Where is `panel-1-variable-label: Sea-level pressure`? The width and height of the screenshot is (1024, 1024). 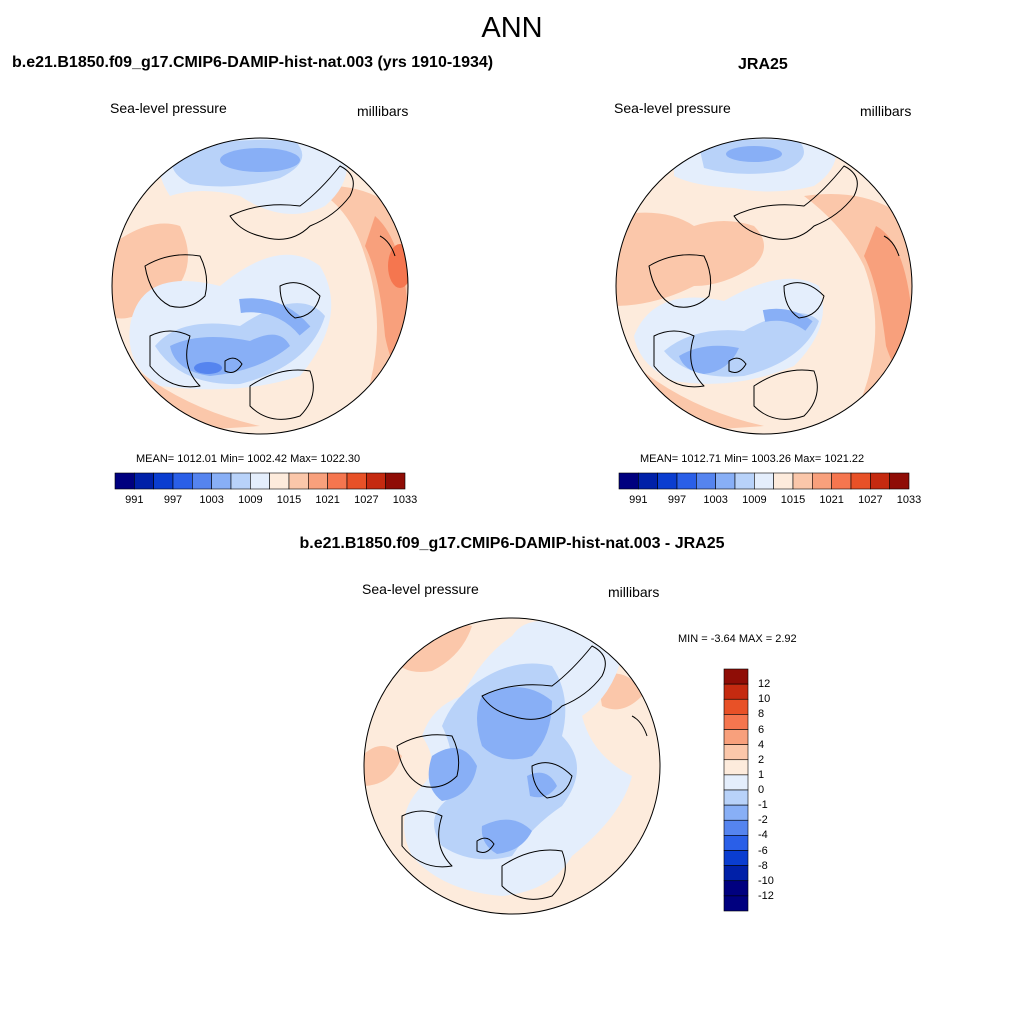
panel-1-variable-label: Sea-level pressure is located at coordinates (168, 108).